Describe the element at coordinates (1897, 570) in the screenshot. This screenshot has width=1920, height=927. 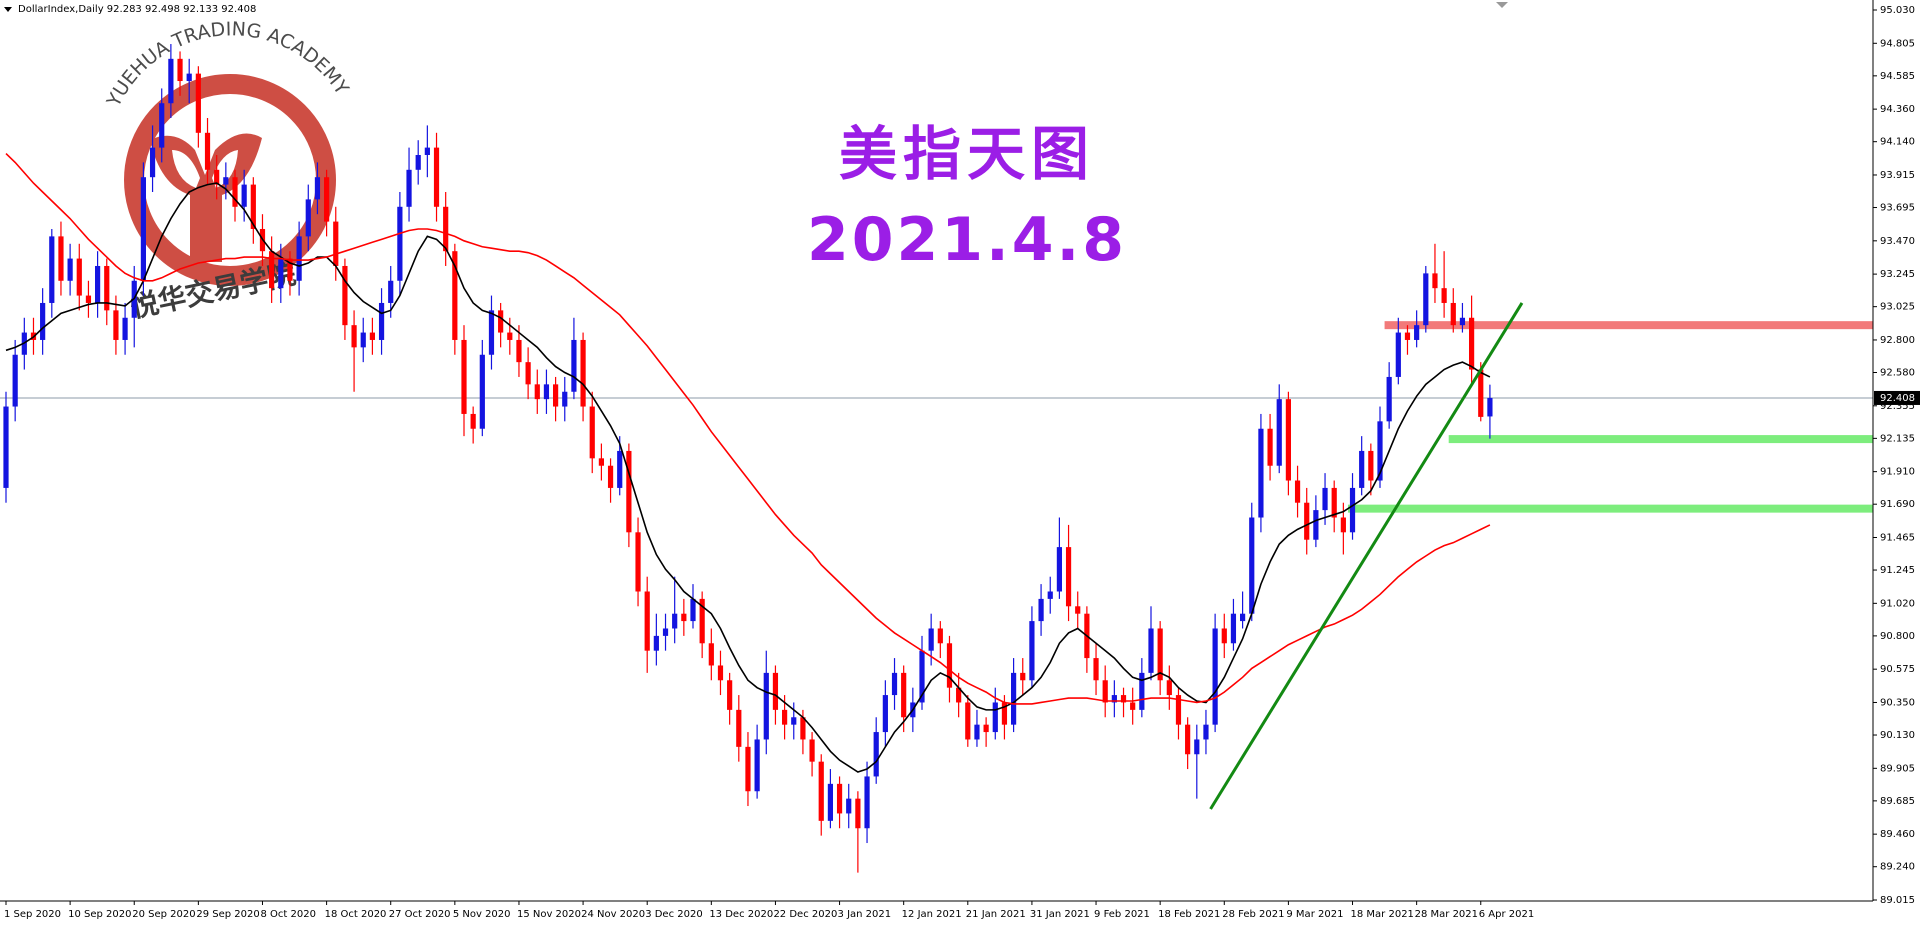
I see `y-tick-label: 91.245` at that location.